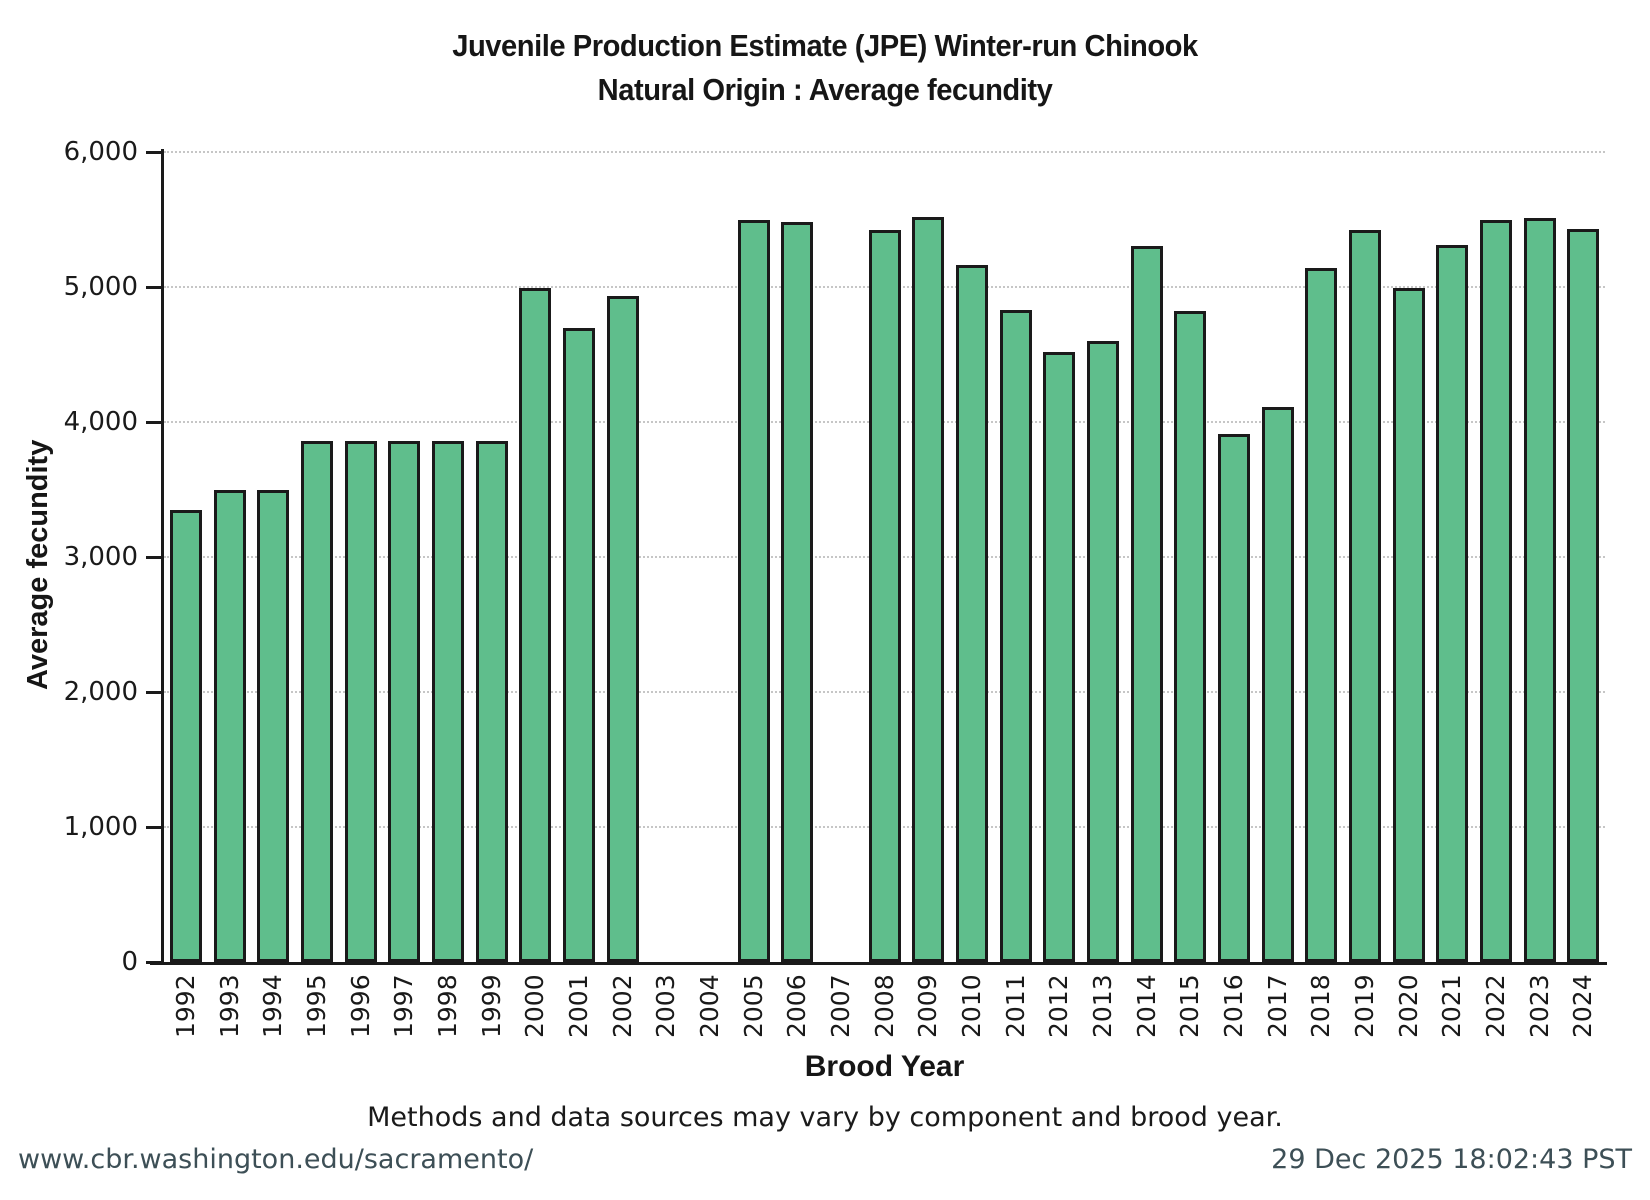 The width and height of the screenshot is (1650, 1200). Describe the element at coordinates (578, 644) in the screenshot. I see `bar-2001` at that location.